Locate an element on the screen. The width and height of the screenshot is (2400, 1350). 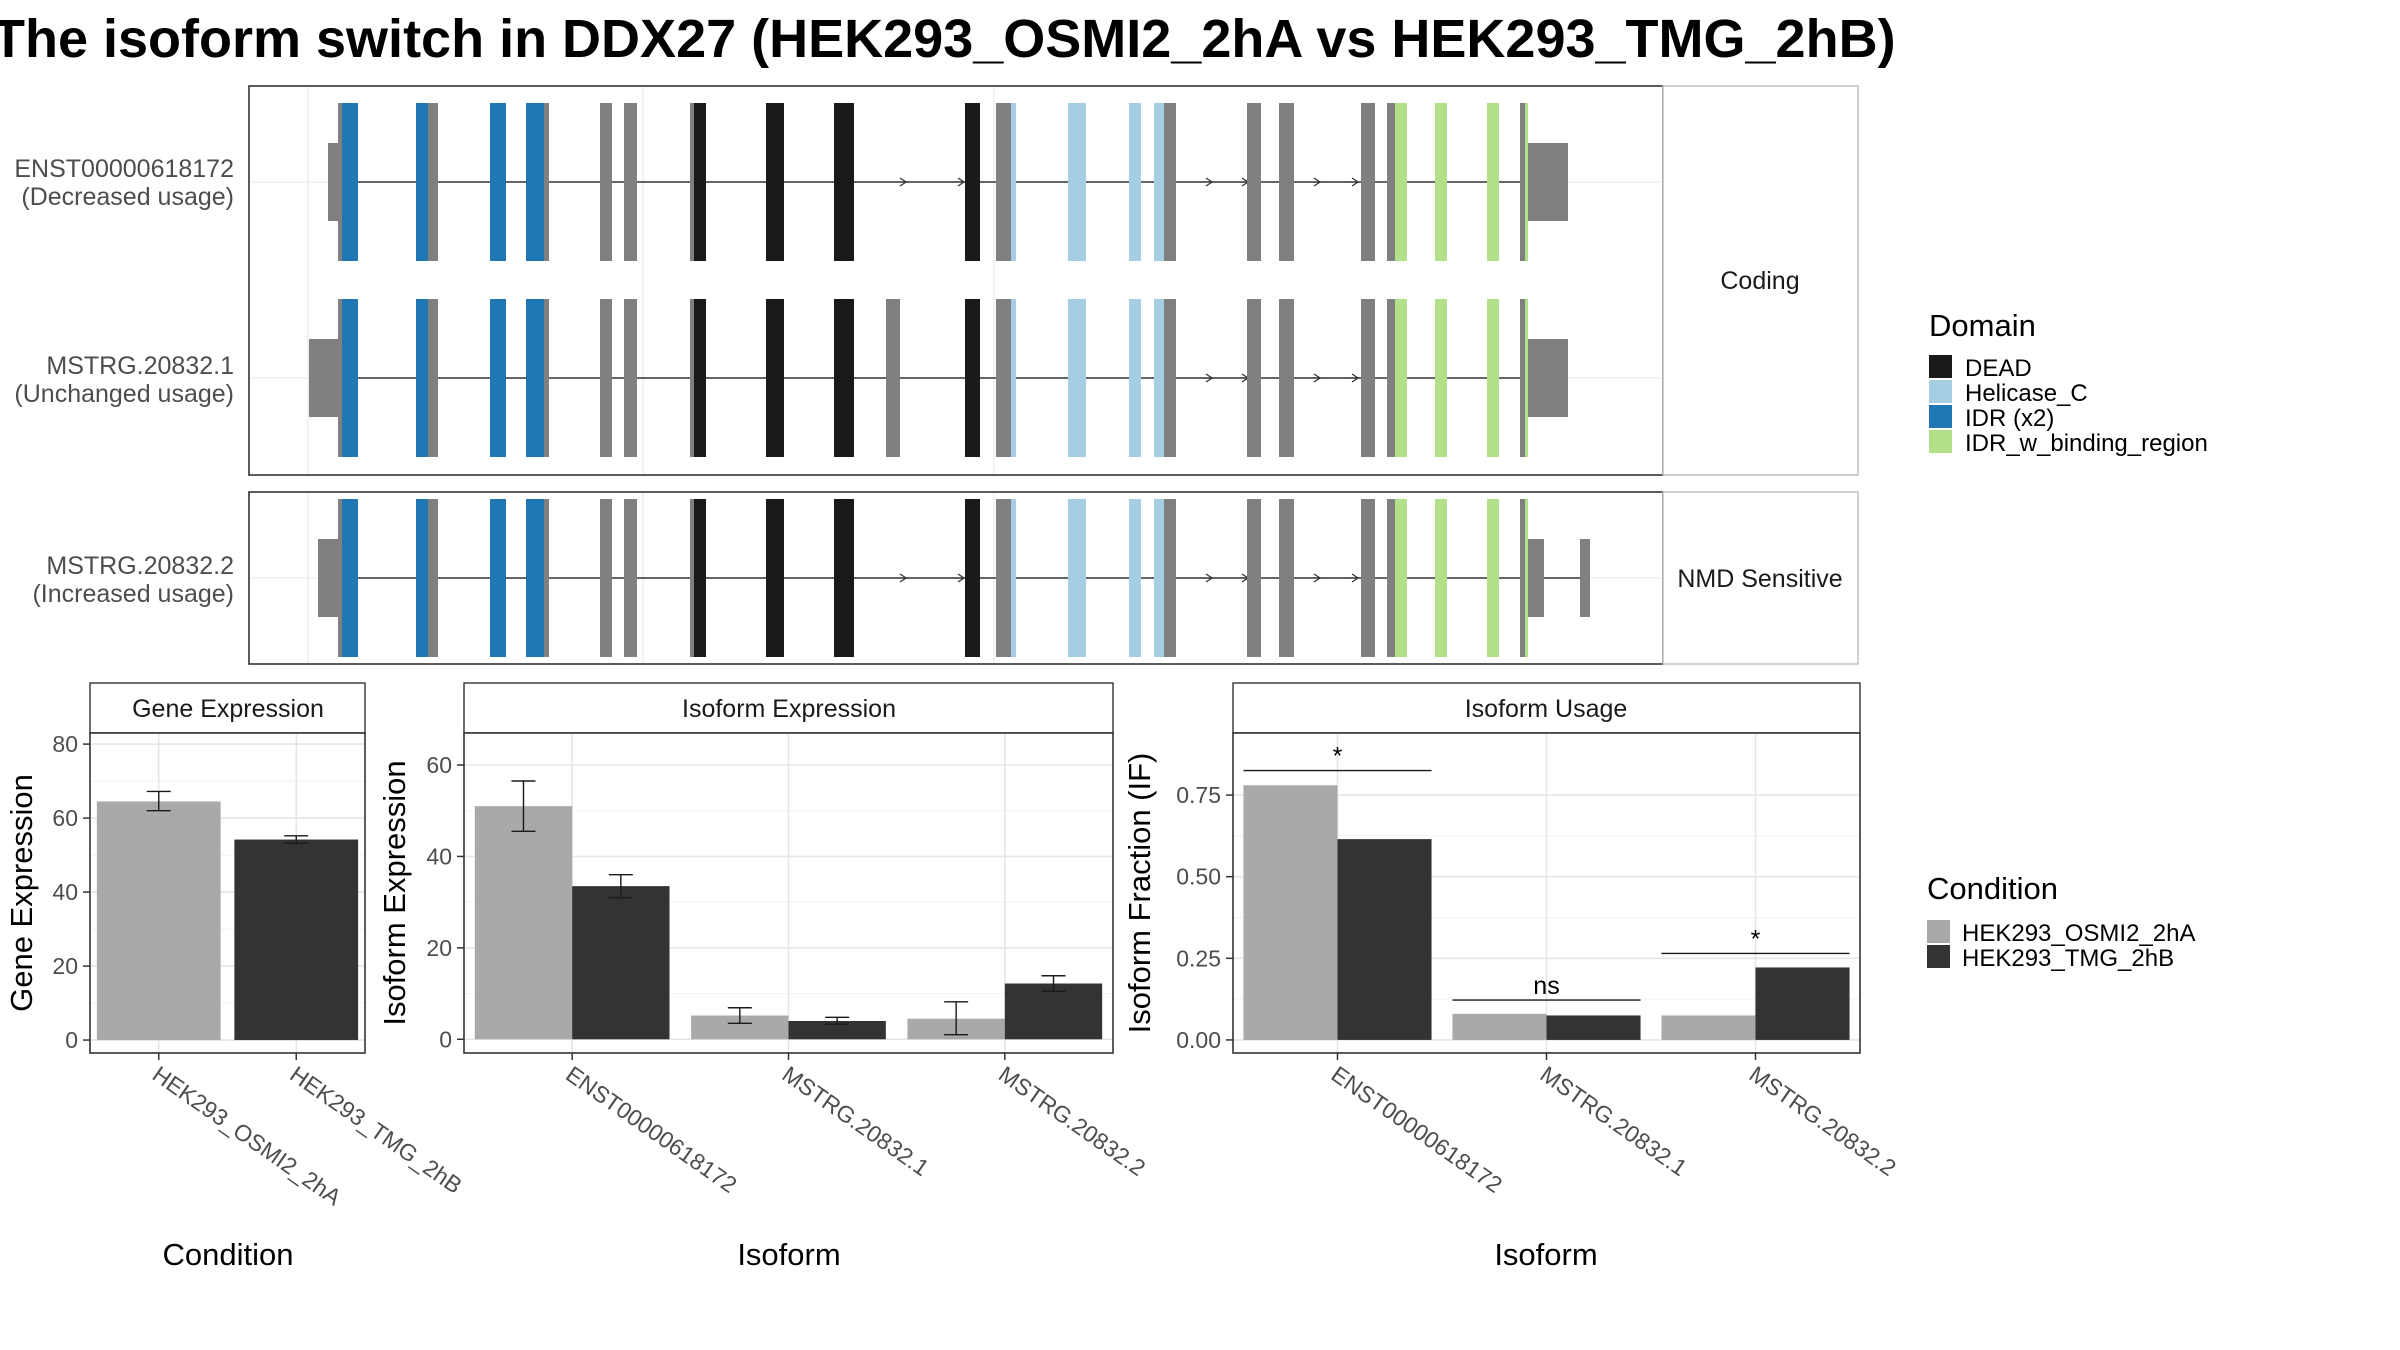
isoform-expression-xlabel: Isoform is located at coordinates (788, 1254).